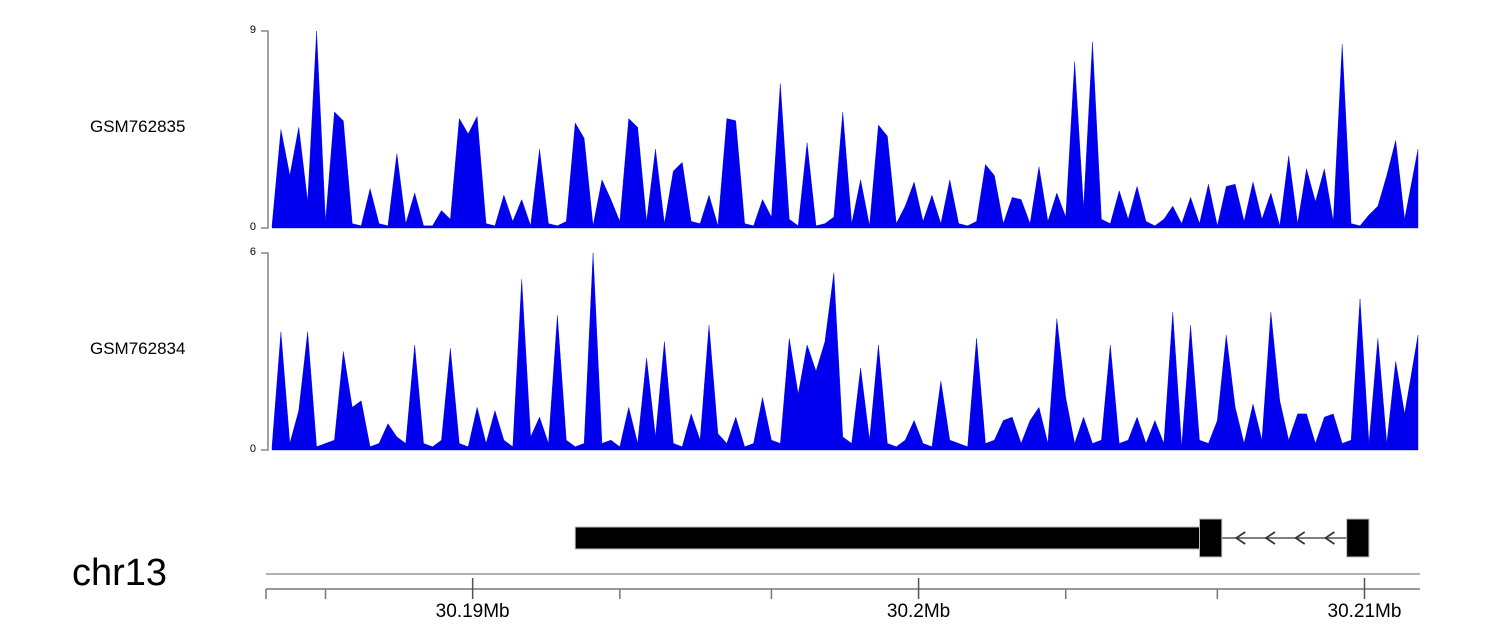  What do you see at coordinates (472, 611) in the screenshot?
I see `ruler-tick-label-0: 30.19Mb` at bounding box center [472, 611].